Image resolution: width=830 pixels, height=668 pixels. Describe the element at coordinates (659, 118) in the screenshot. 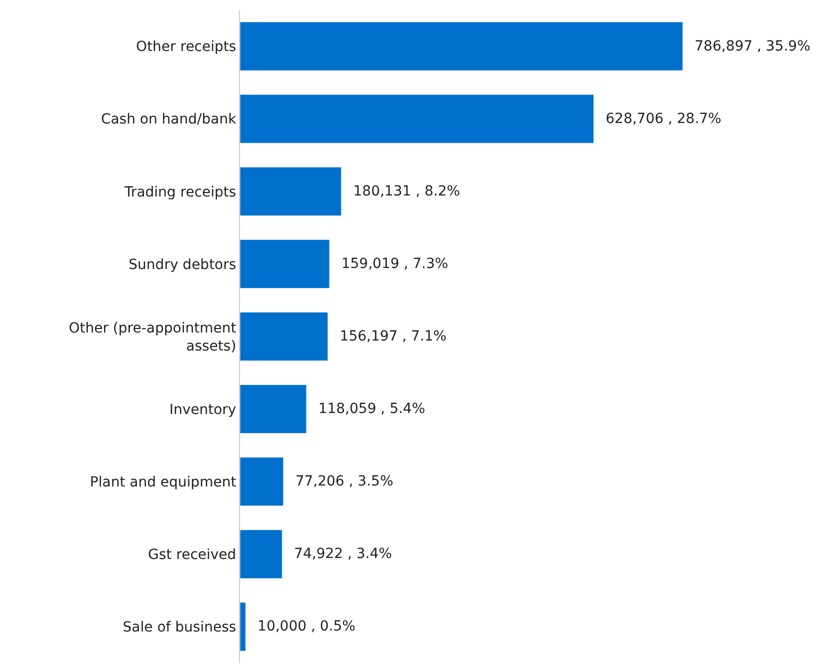

I see `data-label: 628,706 , 28.7%` at that location.